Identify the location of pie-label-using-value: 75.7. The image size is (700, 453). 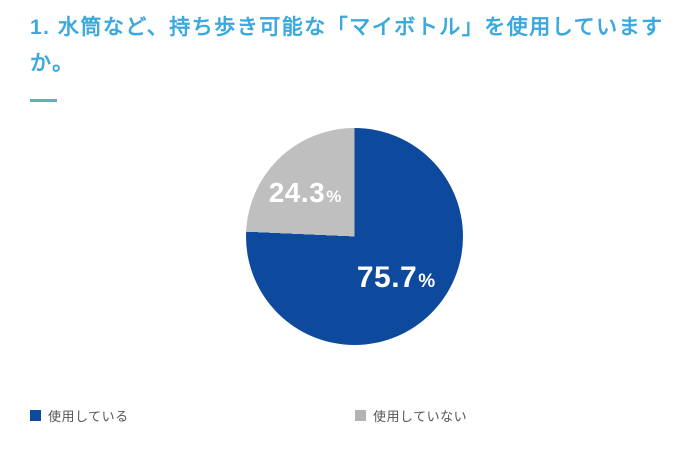
(387, 277).